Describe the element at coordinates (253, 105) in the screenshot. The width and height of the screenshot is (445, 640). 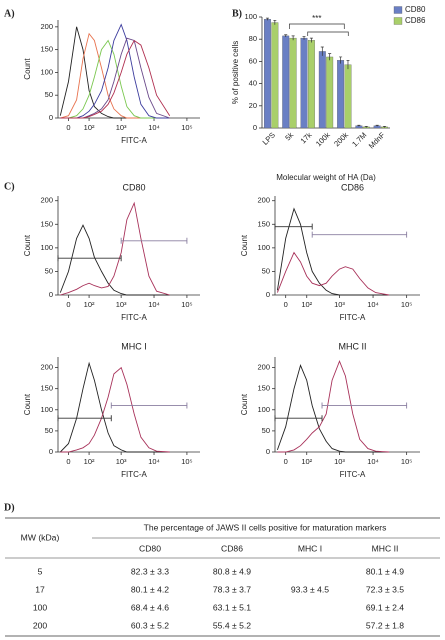
I see `y-tick-label: 20` at that location.